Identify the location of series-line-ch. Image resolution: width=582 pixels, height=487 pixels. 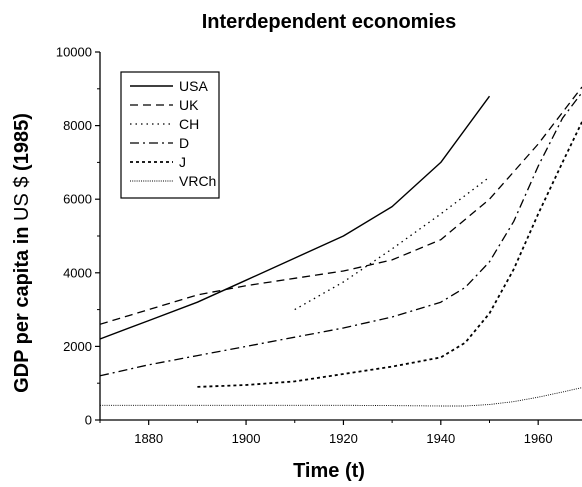
(392, 243).